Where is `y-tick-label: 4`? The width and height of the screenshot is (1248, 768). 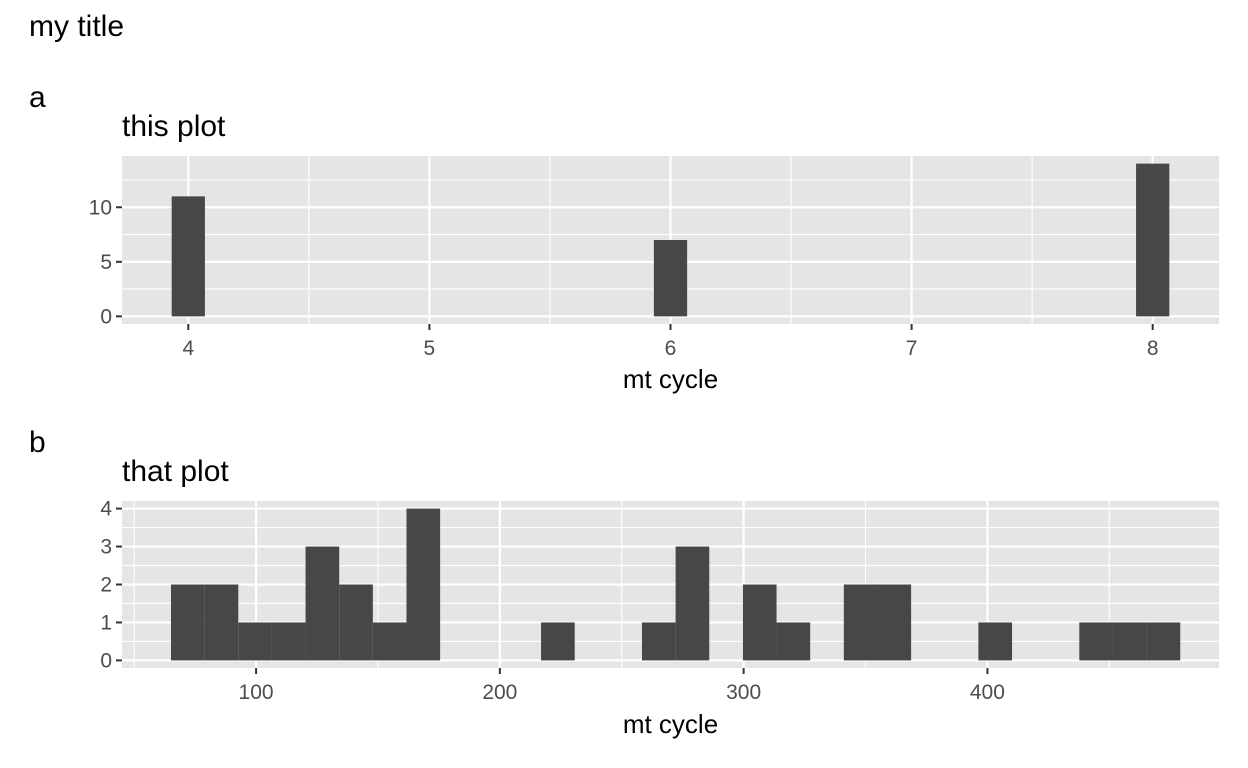 y-tick-label: 4 is located at coordinates (106, 509).